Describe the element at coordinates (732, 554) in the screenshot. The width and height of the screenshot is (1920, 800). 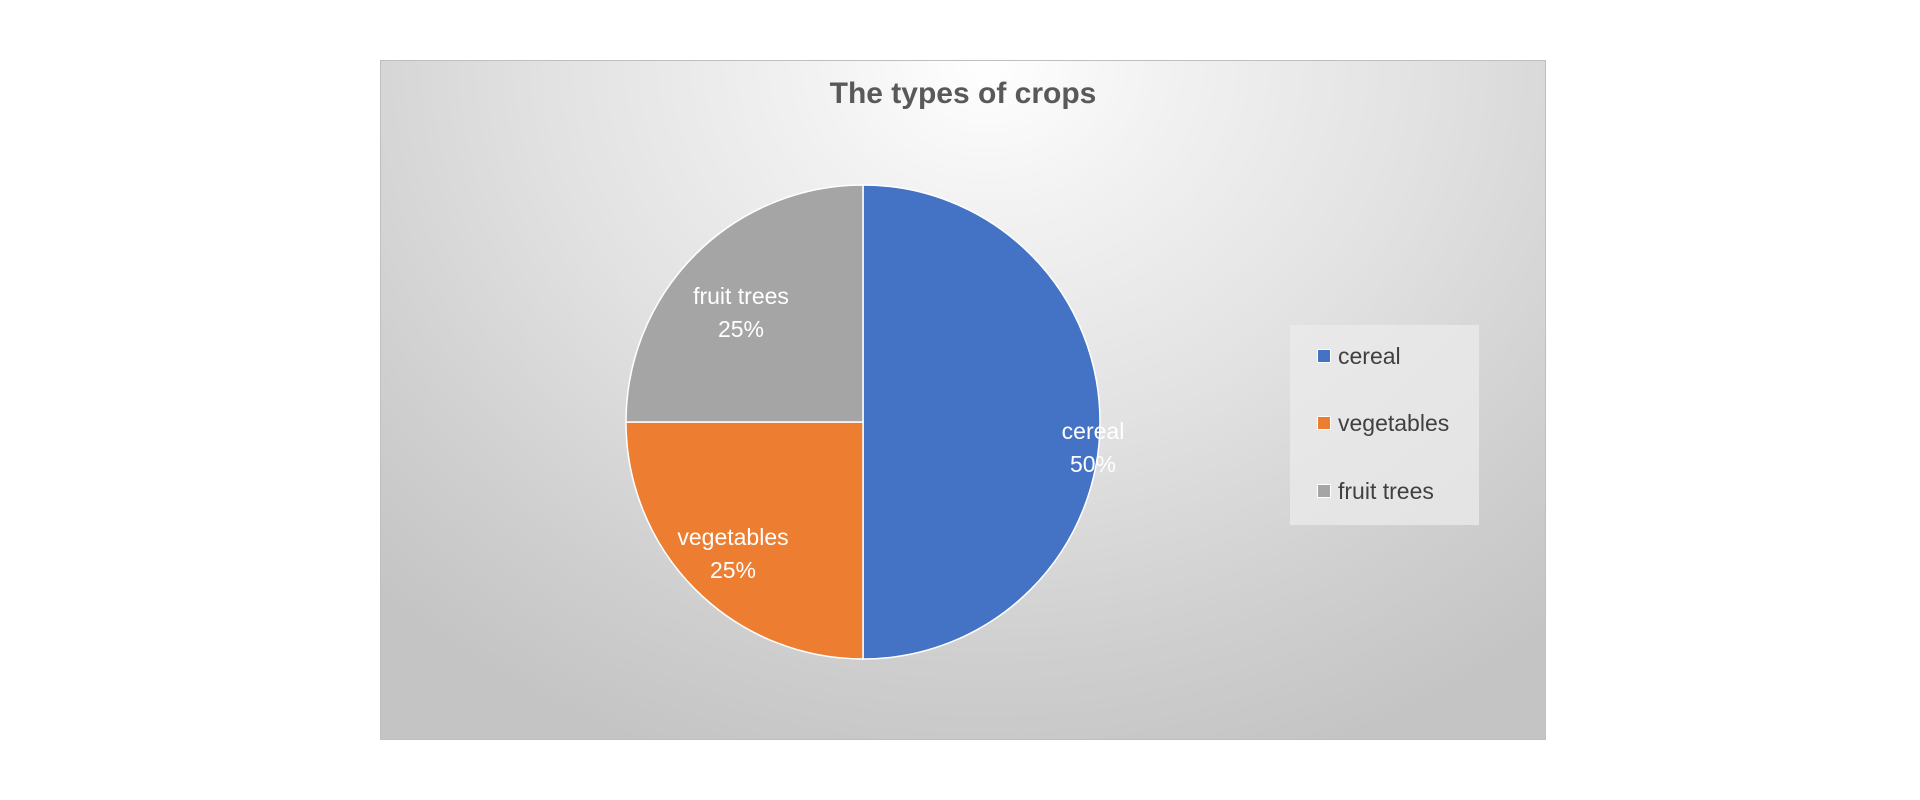
I see `data-label-vegetables: vegetables 25%` at that location.